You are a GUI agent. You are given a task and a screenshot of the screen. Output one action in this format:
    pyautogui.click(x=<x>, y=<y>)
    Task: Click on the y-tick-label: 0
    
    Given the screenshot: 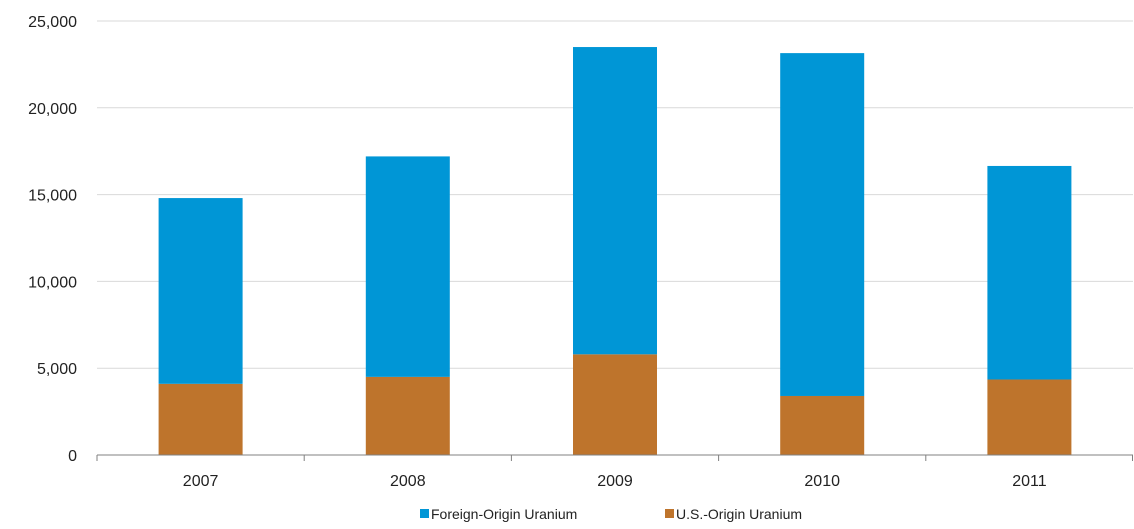 What is the action you would take?
    pyautogui.click(x=72, y=456)
    